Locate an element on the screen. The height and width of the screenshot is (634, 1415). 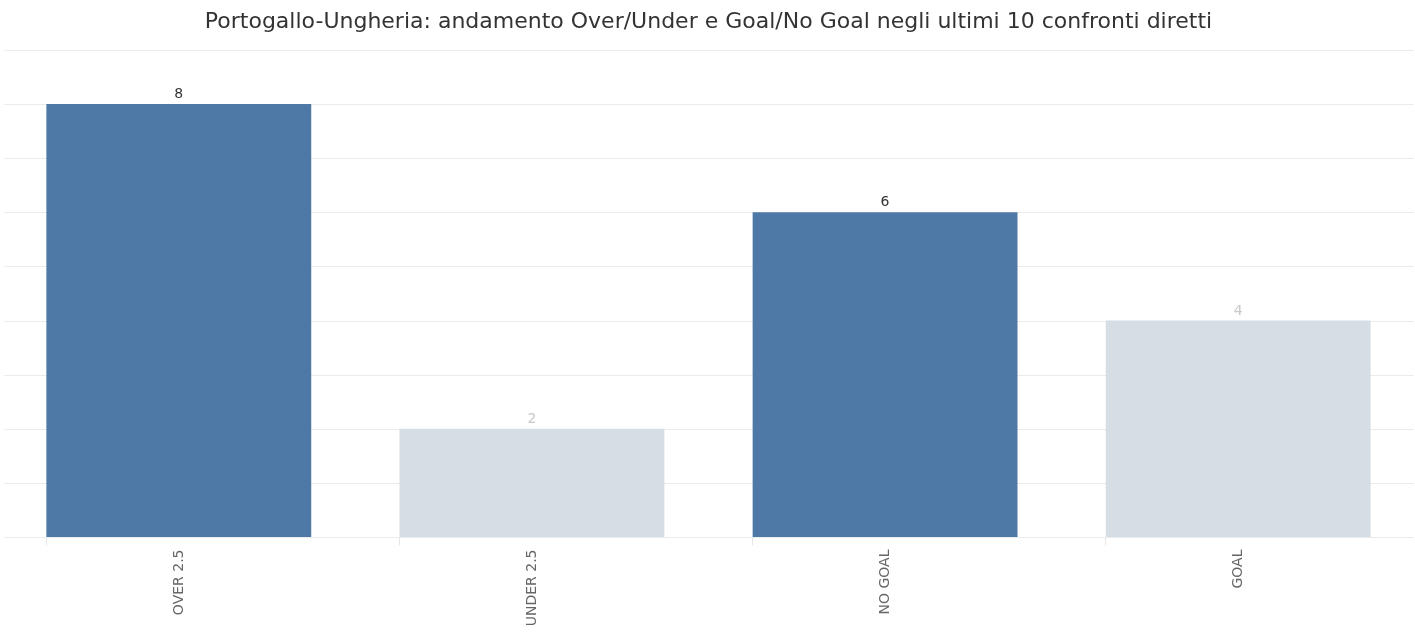
data-label: 6 is located at coordinates (885, 201).